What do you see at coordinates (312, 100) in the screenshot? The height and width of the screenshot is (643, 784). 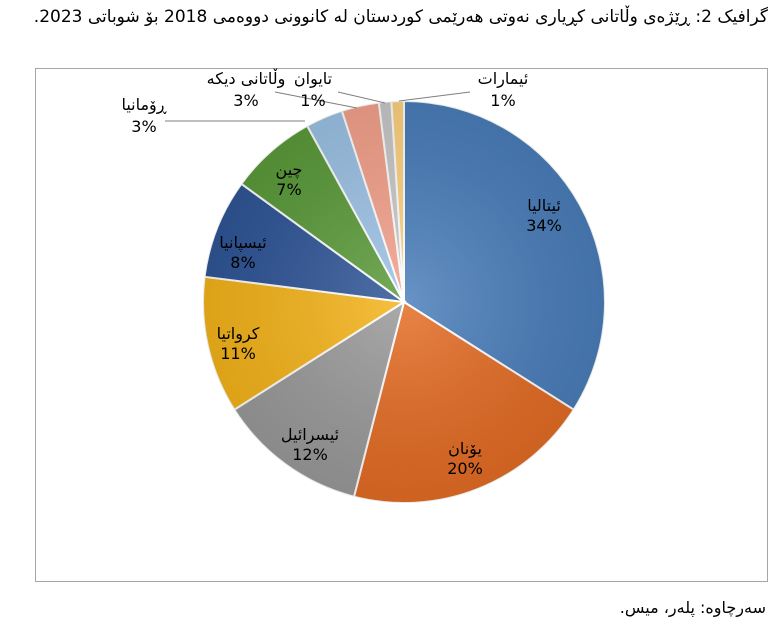 I see `slice-value-8: 1%` at bounding box center [312, 100].